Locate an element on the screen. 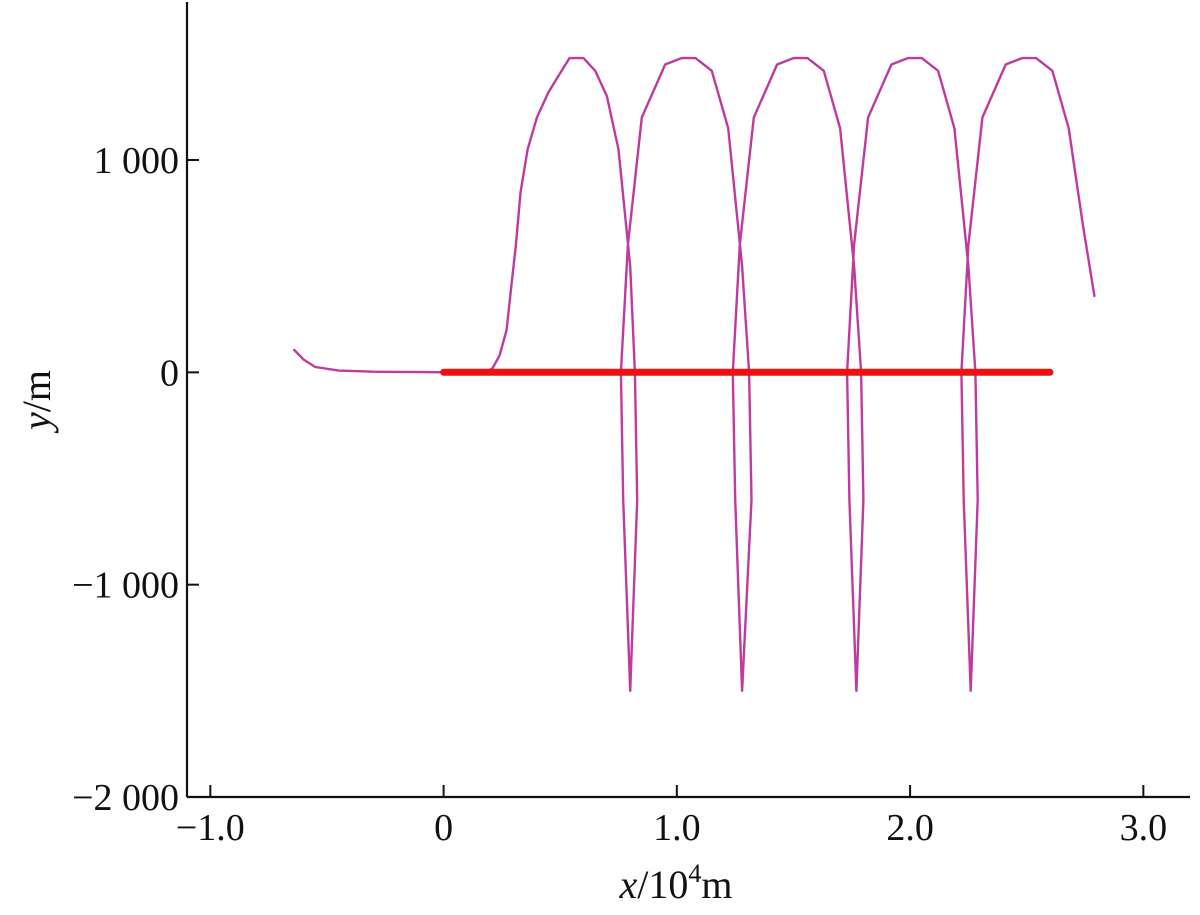 The width and height of the screenshot is (1200, 915). y-tick-label: −1 000 is located at coordinates (125, 586).